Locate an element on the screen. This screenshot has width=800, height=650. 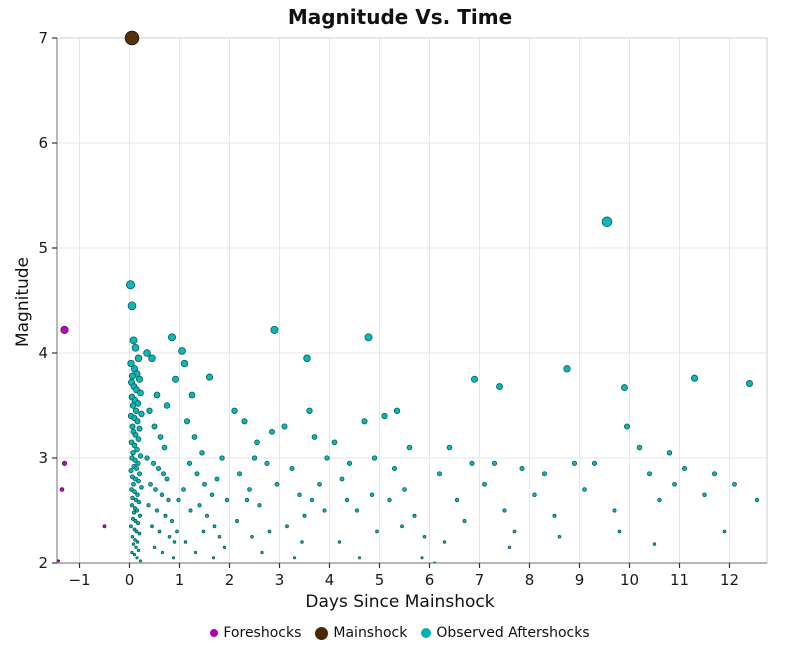
x-tick-label: 10 is located at coordinates (629, 580).